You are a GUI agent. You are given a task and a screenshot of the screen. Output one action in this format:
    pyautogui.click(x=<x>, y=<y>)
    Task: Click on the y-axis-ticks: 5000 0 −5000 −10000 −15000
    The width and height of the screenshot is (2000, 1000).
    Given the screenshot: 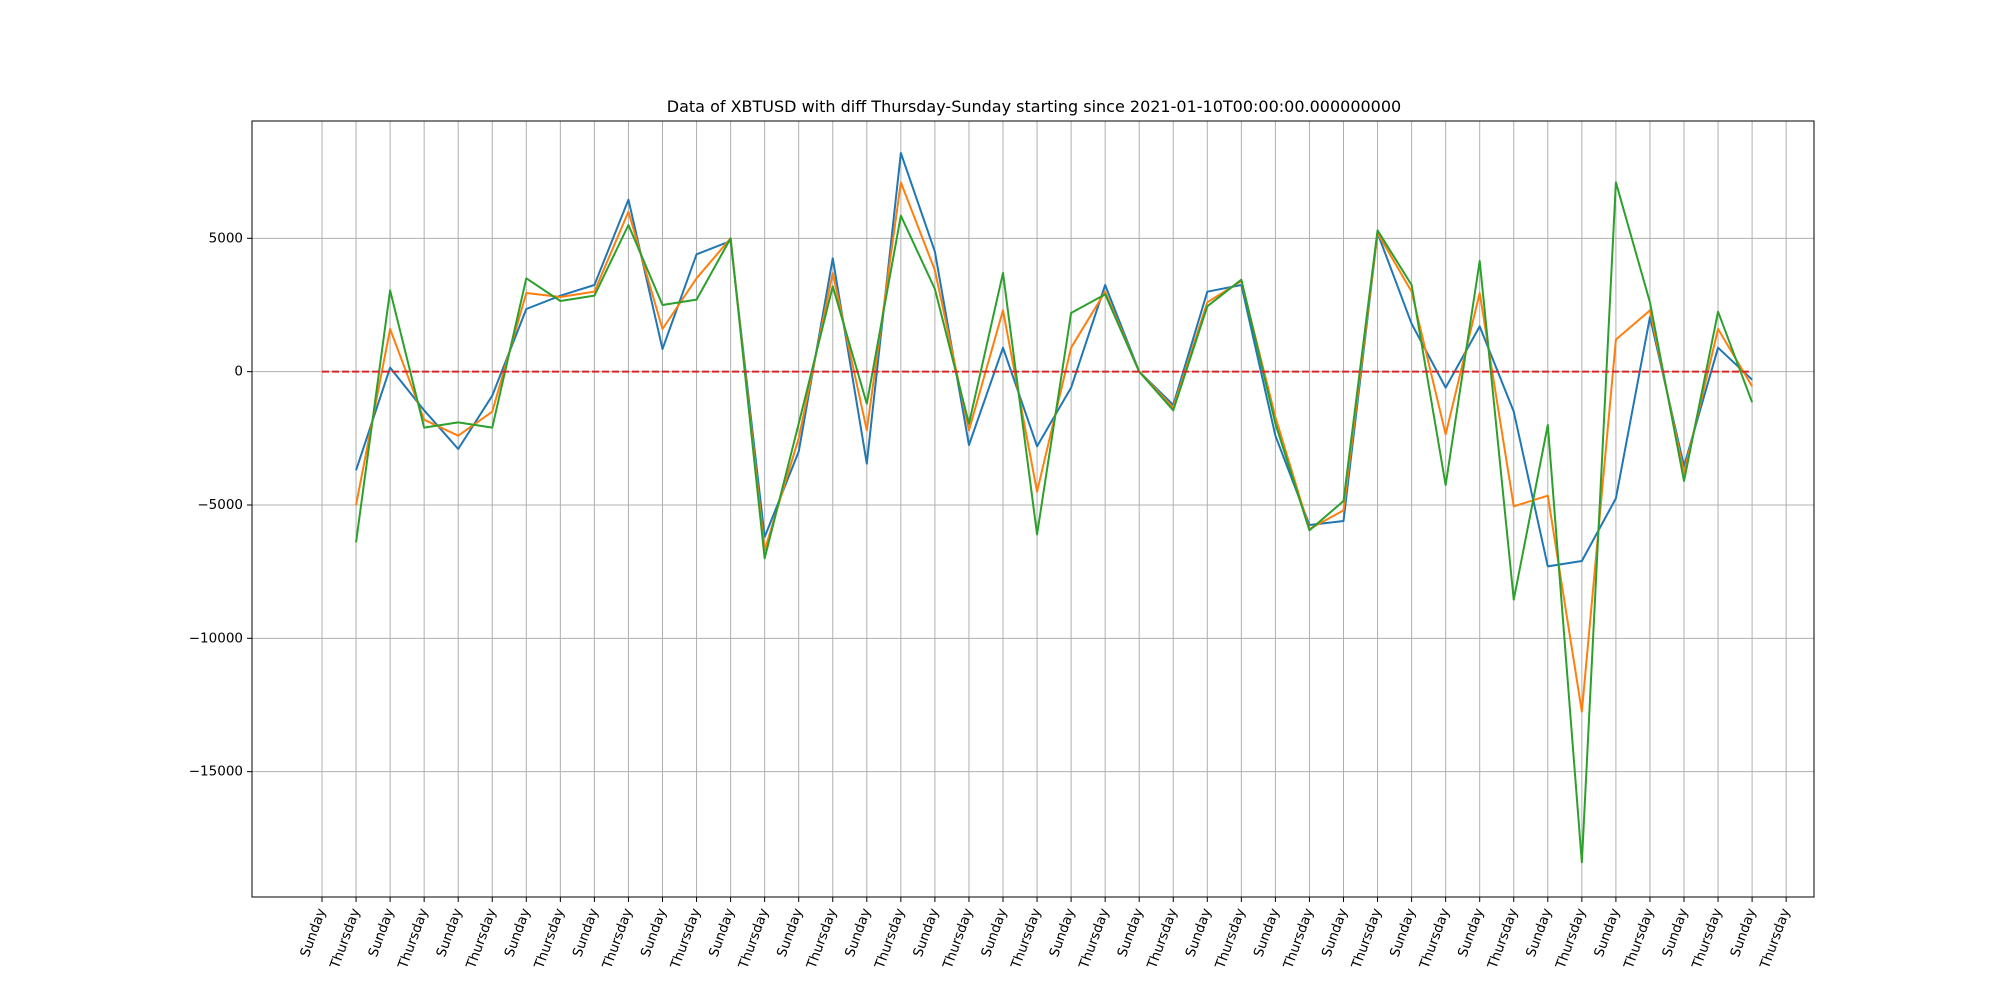 What is the action you would take?
    pyautogui.click(x=220, y=505)
    